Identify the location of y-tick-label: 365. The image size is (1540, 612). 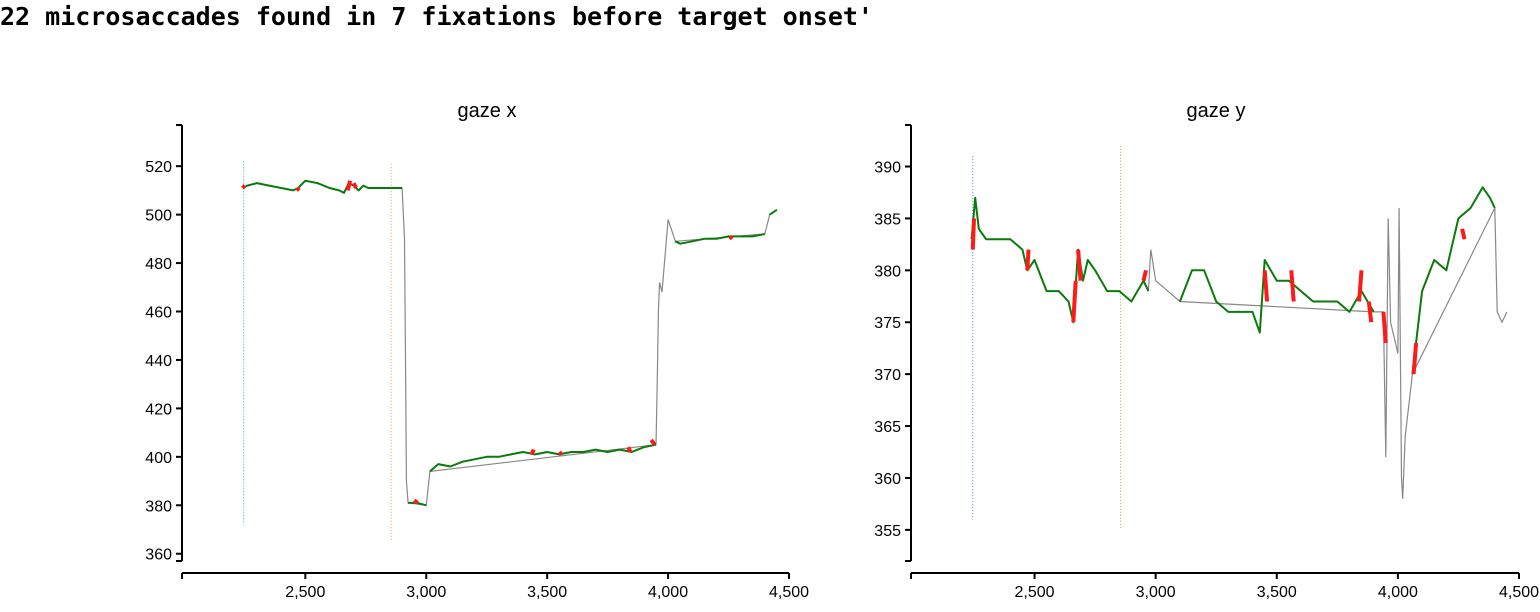
(887, 427).